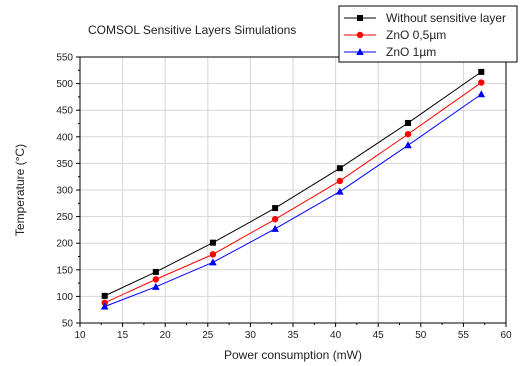  Describe the element at coordinates (379, 335) in the screenshot. I see `x-tick-label: 45` at that location.